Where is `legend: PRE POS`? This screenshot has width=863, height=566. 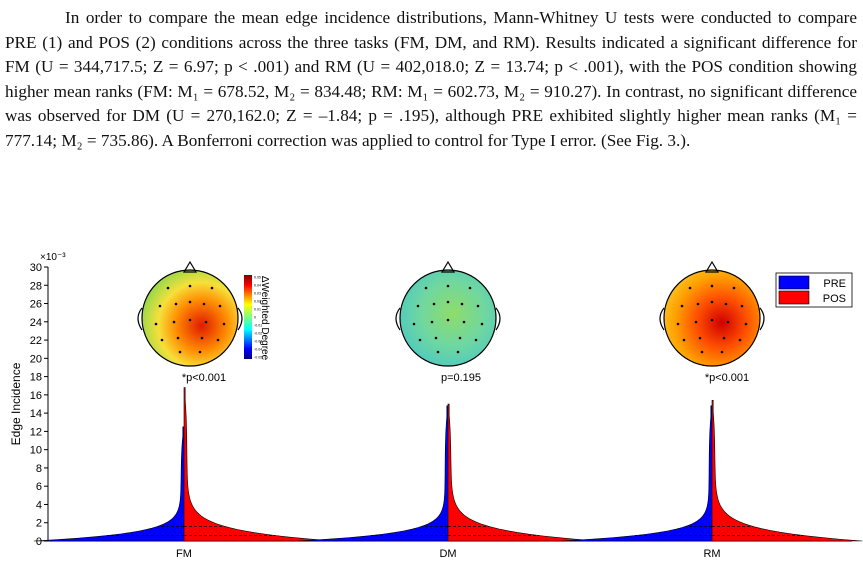 legend: PRE POS is located at coordinates (814, 290).